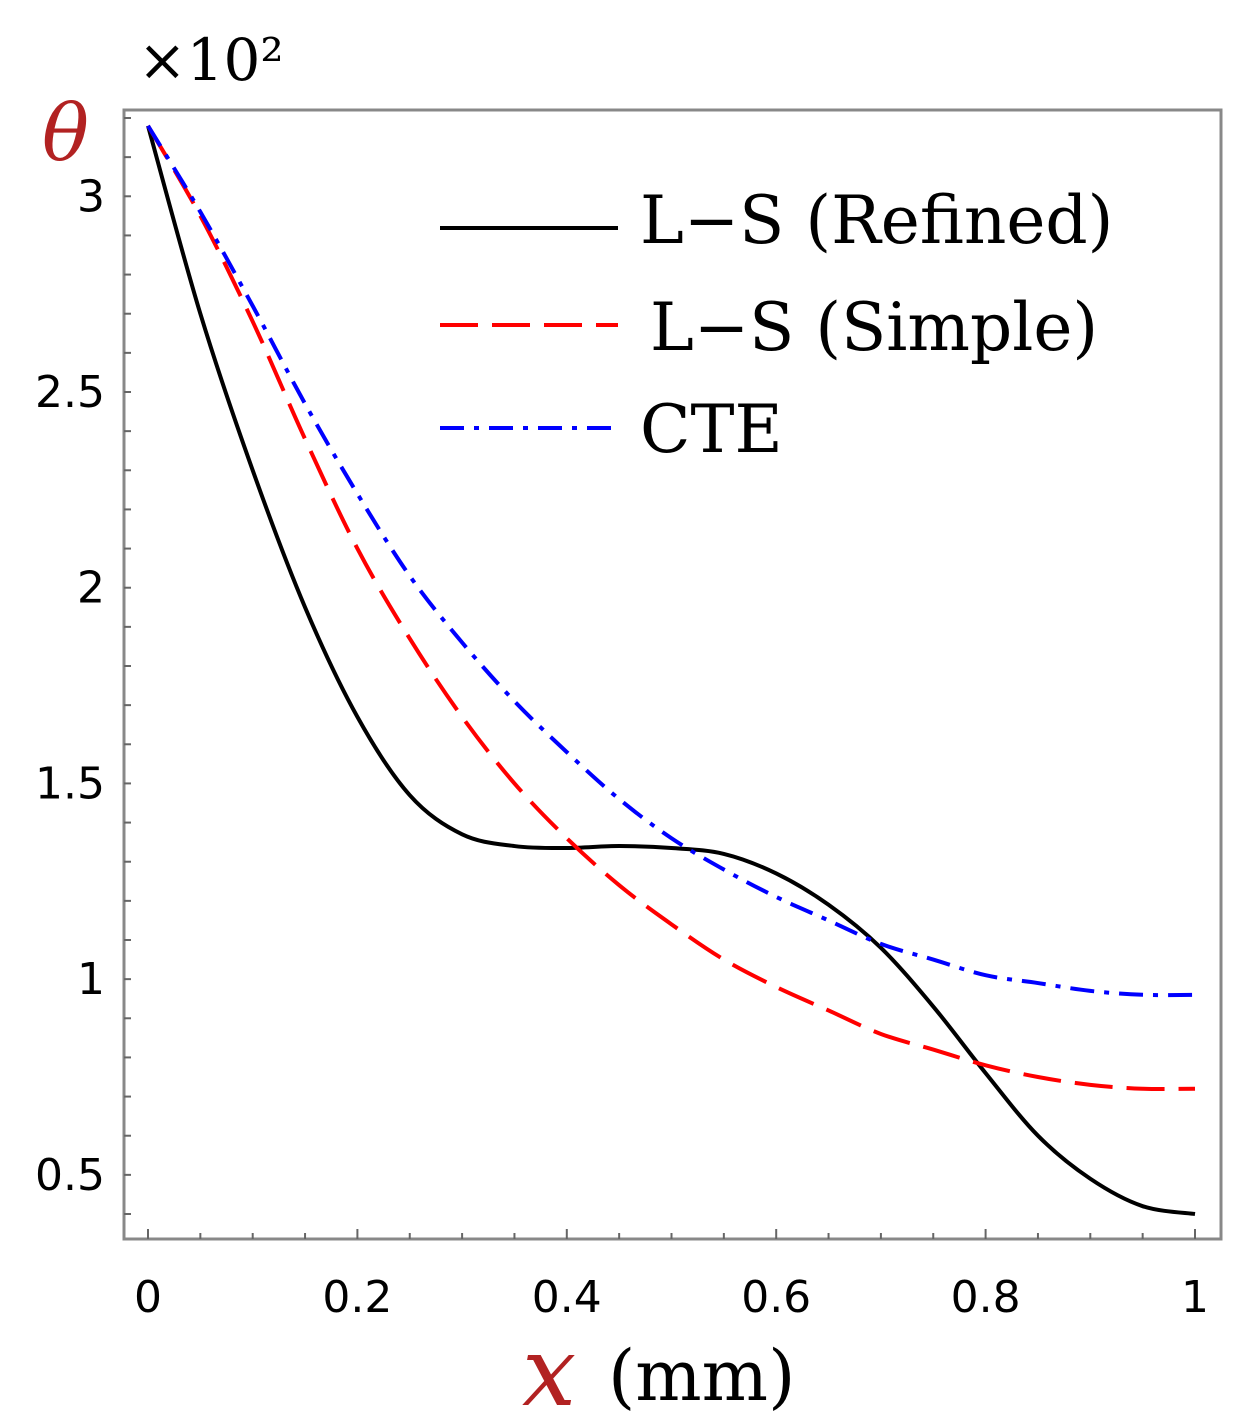  Describe the element at coordinates (65, 134) in the screenshot. I see `y-axis-label: θ` at that location.